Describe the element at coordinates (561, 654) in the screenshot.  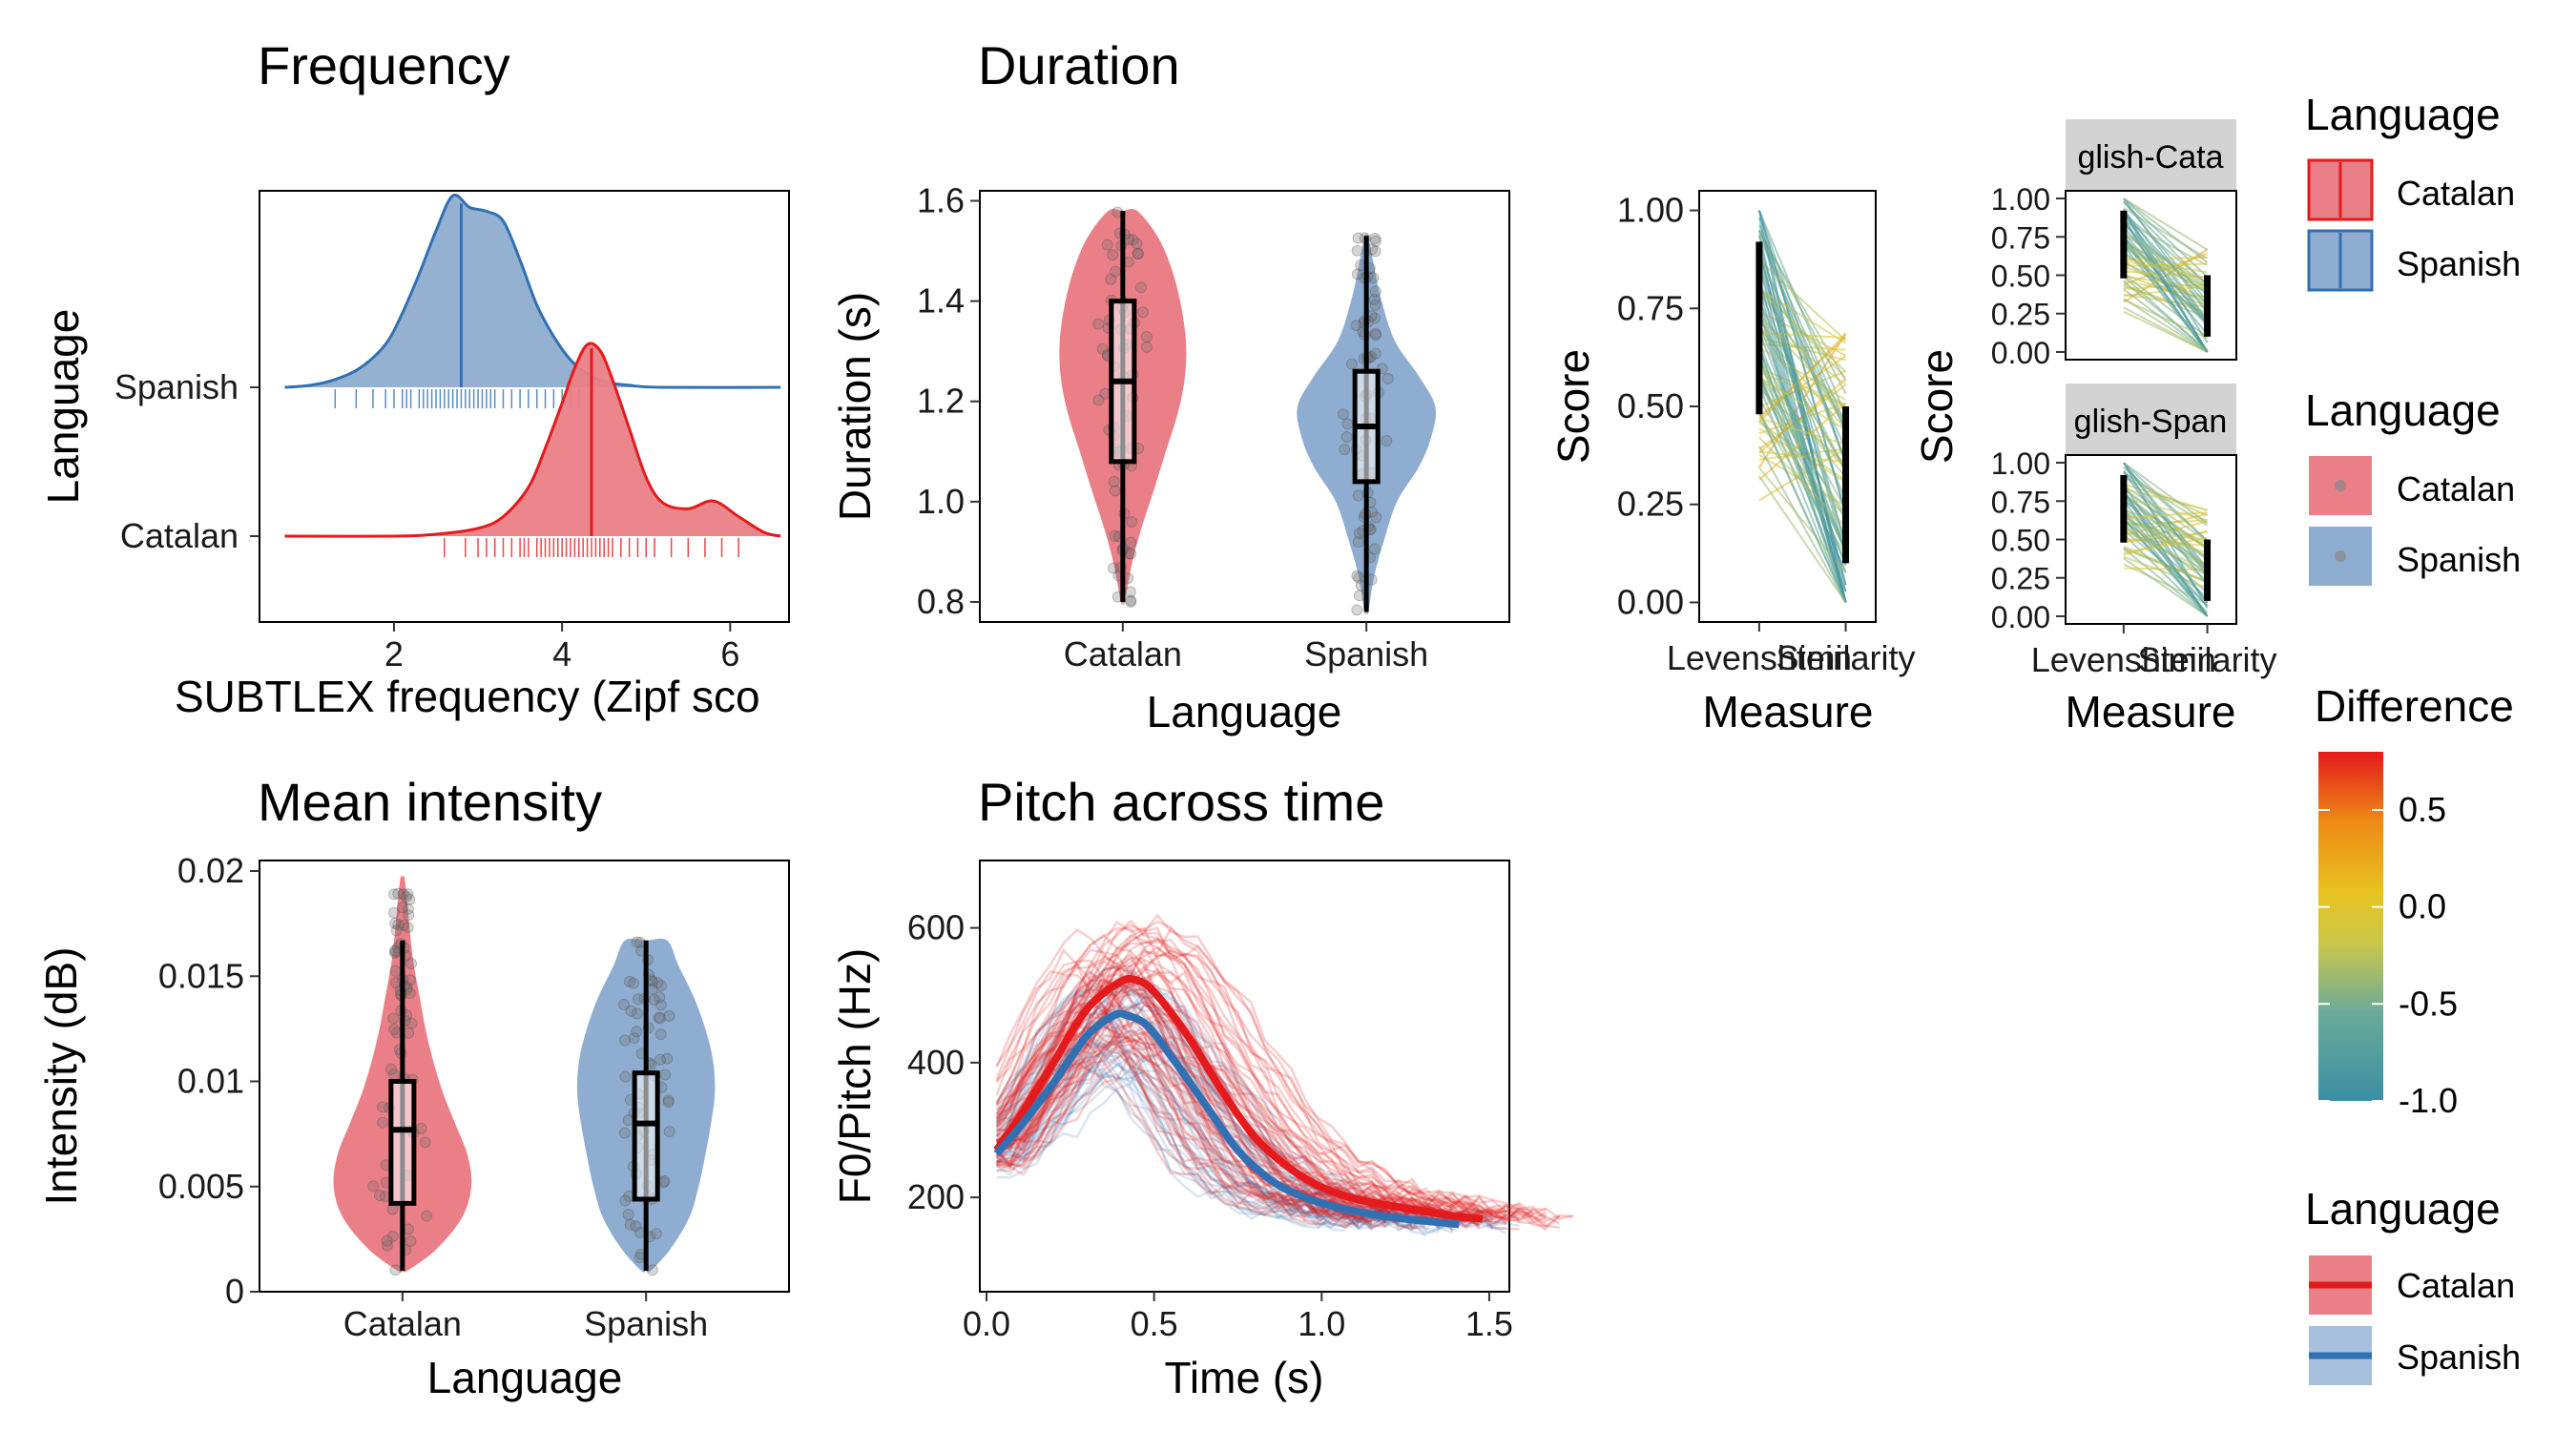
I see `frequency-xtick-label-1: 4` at that location.